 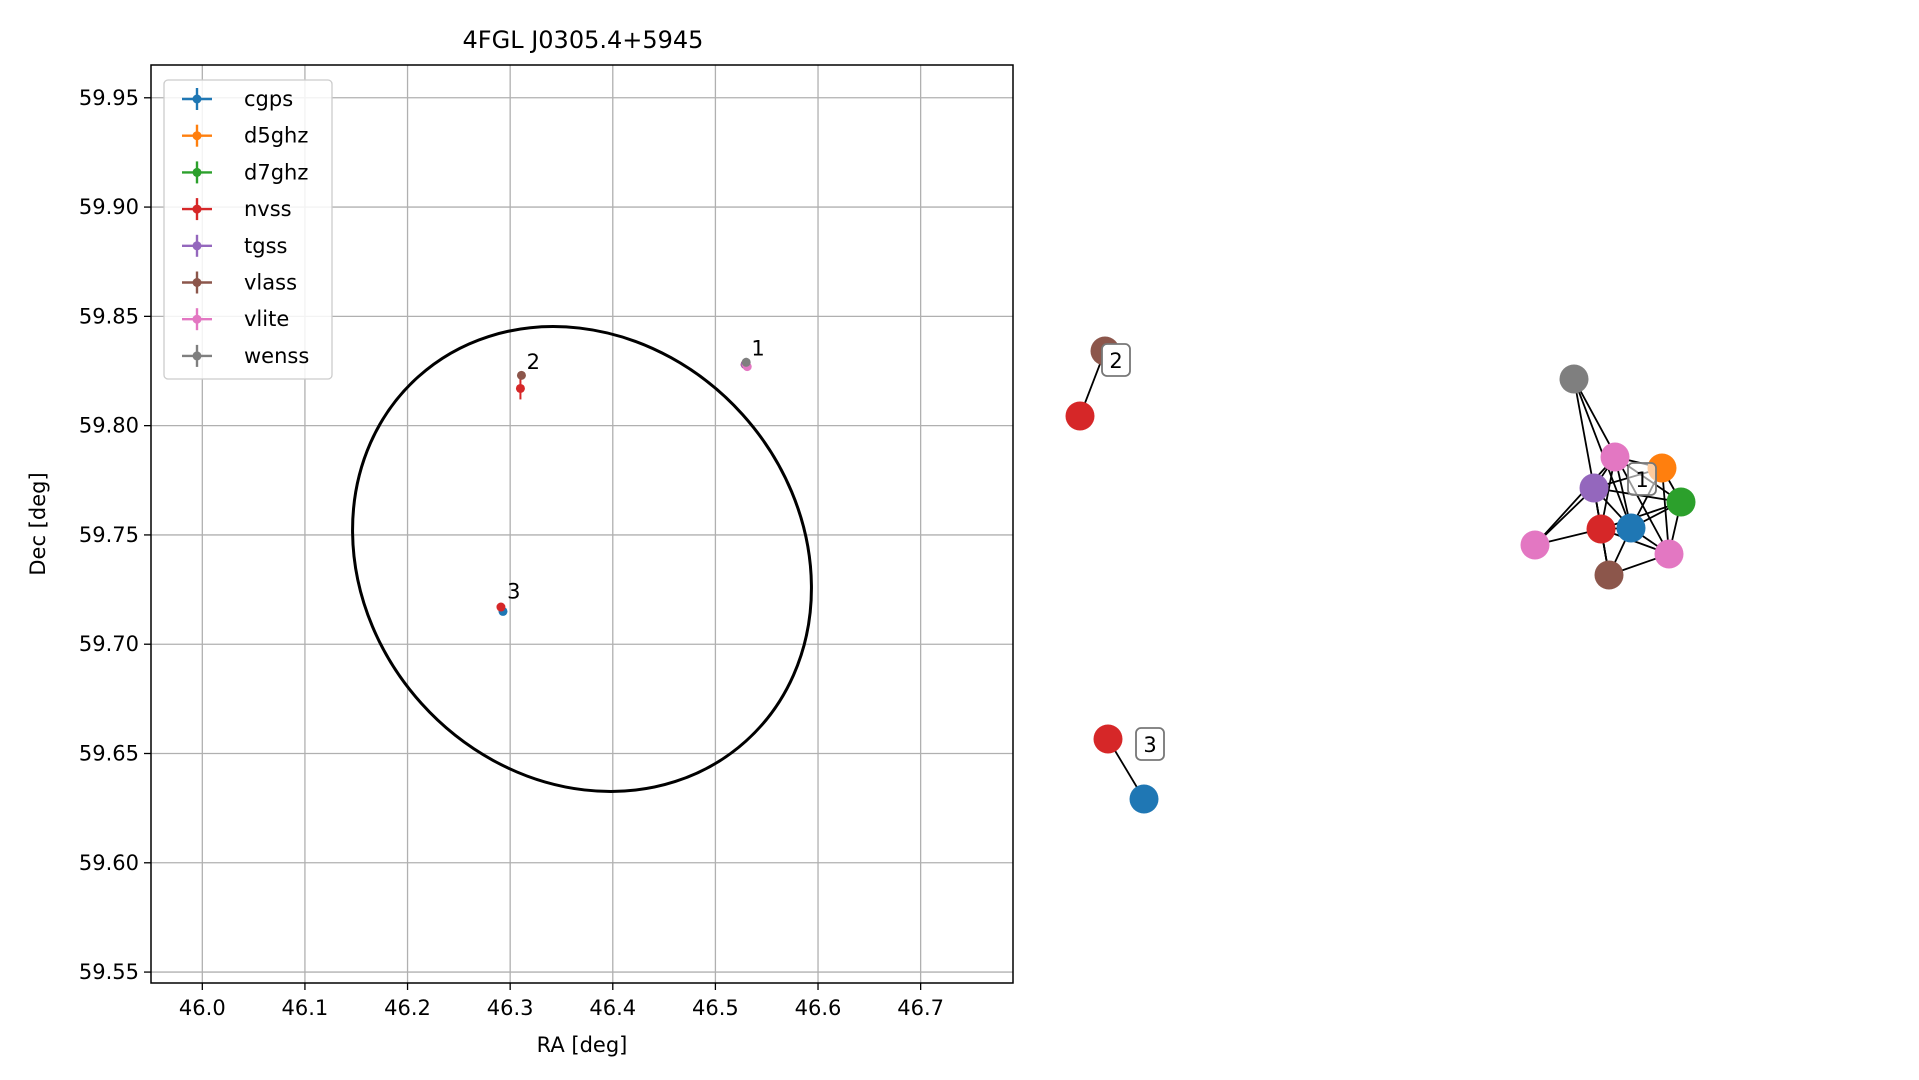 I want to click on legend: cgps d5ghz d7ghz nvss tgss vlass vlite wenss, so click(x=248, y=229).